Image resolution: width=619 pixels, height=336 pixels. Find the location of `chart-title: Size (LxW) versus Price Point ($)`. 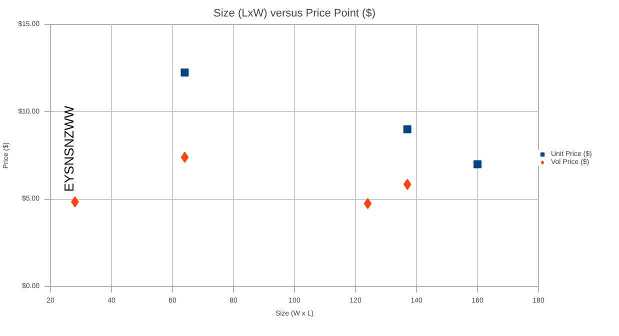

chart-title: Size (LxW) versus Price Point ($) is located at coordinates (295, 14).